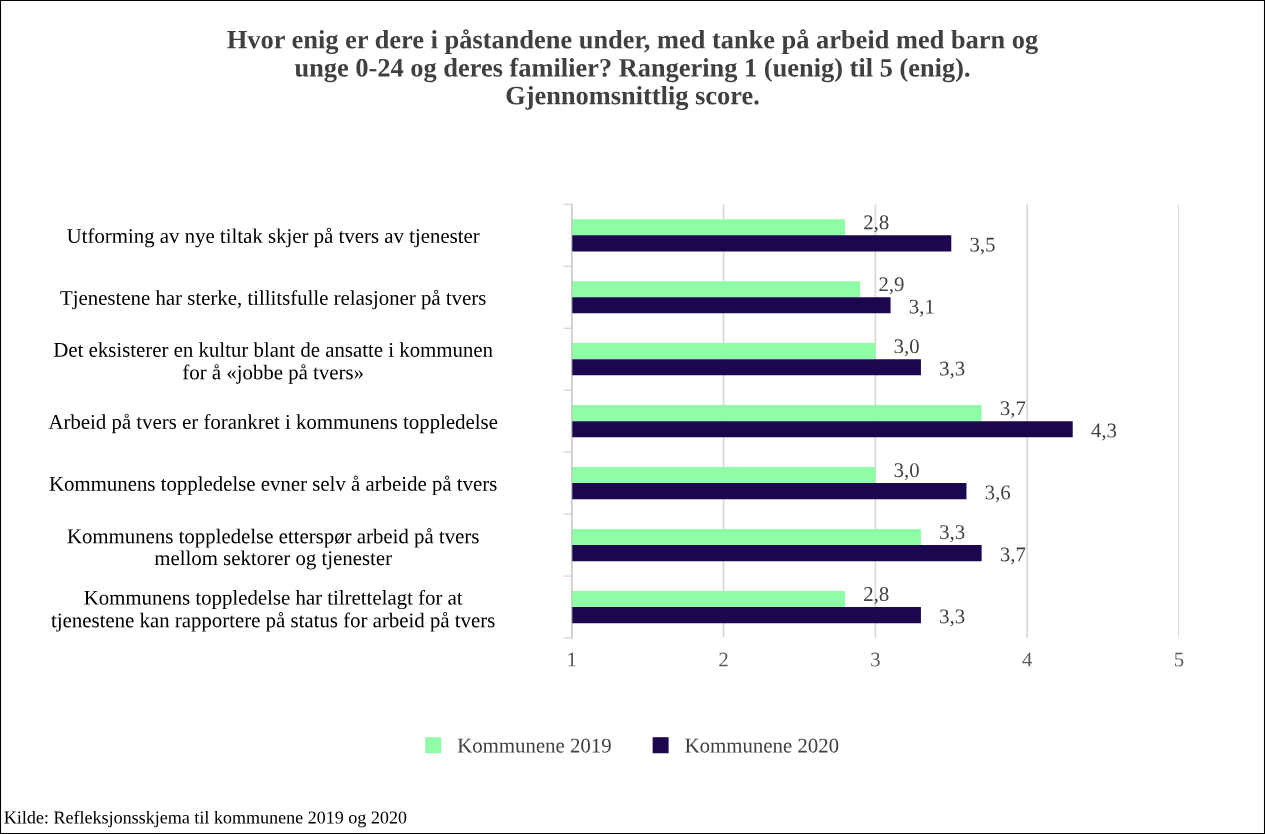  What do you see at coordinates (273, 549) in the screenshot?
I see `y-tick-label: Kommunens toppledelse etterspør arbeid på tvers mellom sektorer og tjenester` at bounding box center [273, 549].